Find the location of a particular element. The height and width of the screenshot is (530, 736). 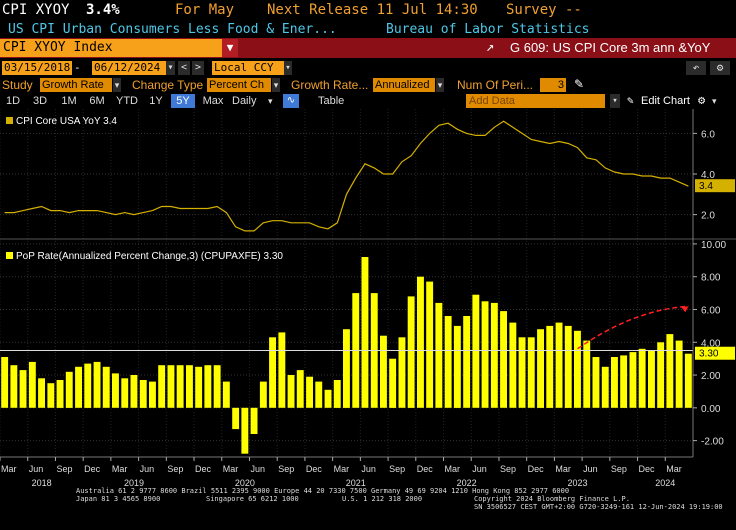

x-year-label: 2019 is located at coordinates (134, 483).